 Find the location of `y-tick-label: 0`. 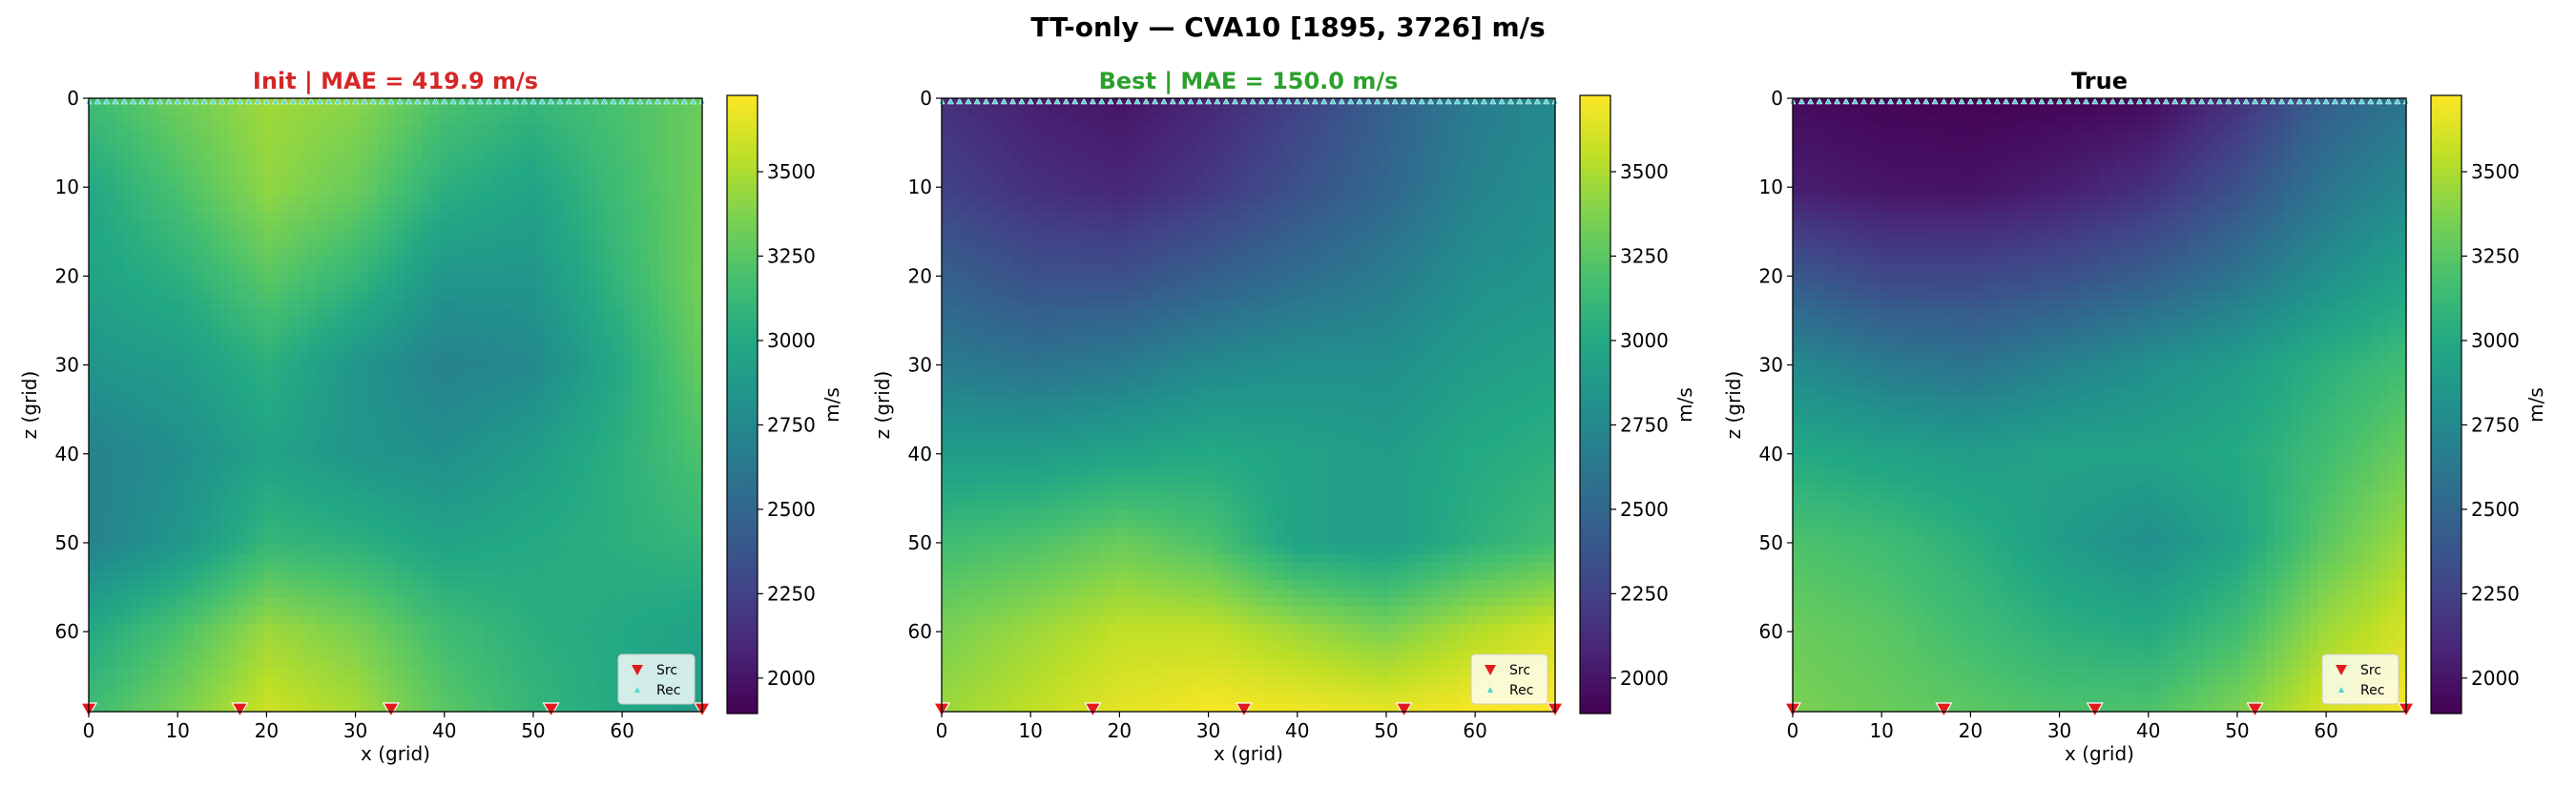

y-tick-label: 0 is located at coordinates (73, 98).